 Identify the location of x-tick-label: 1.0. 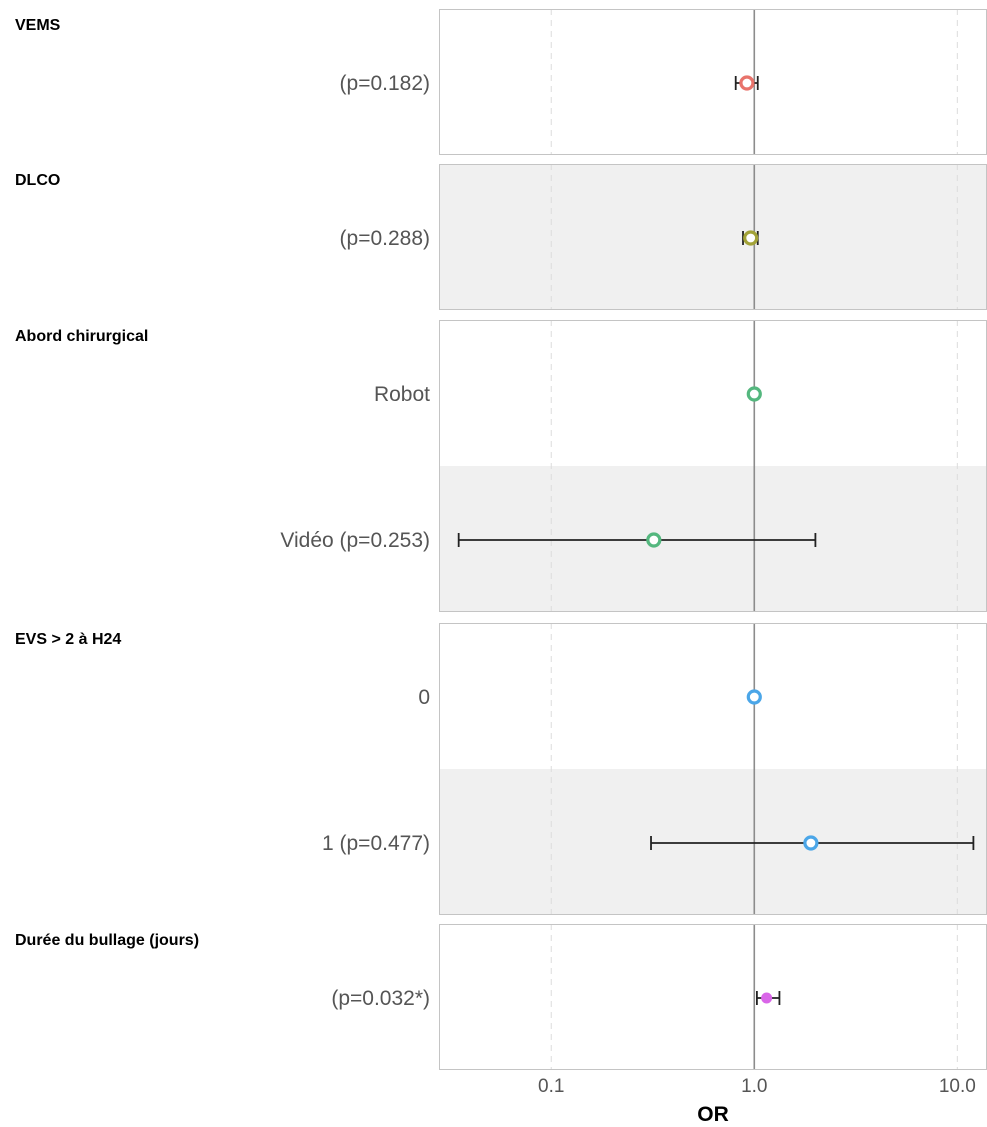
(754, 1086).